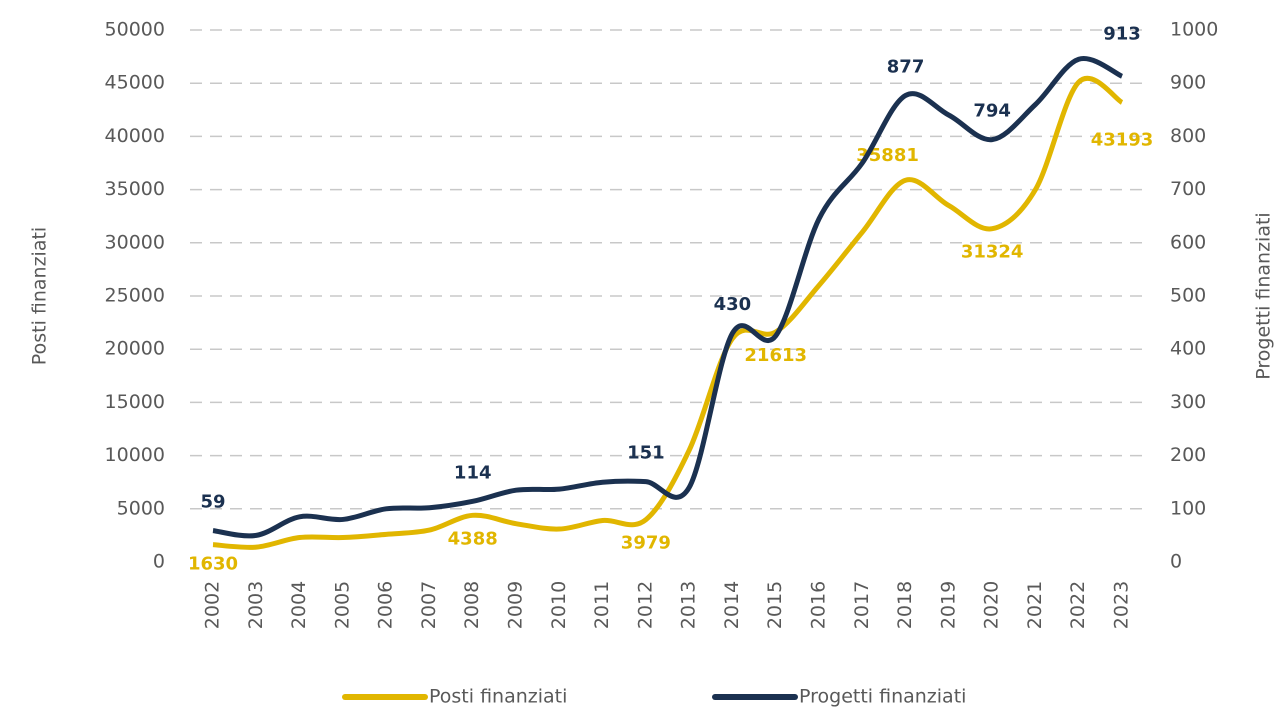  I want to click on data-label: 913, so click(1122, 33).